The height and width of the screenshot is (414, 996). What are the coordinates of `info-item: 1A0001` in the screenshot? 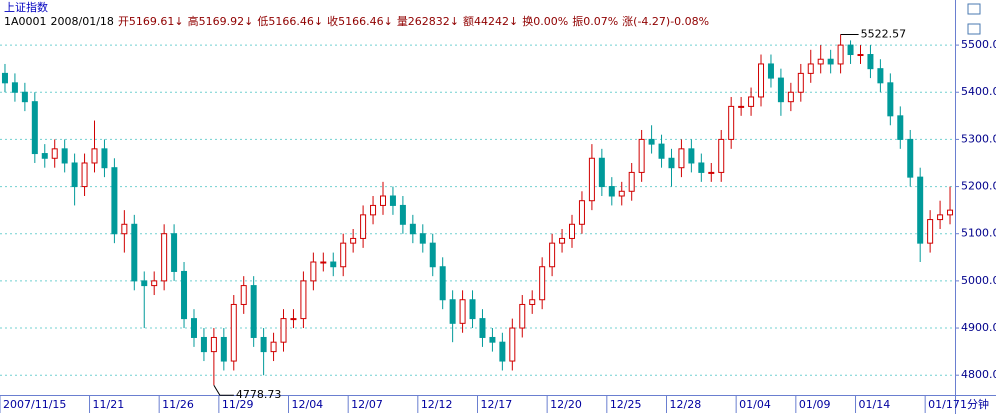 It's located at (25, 21).